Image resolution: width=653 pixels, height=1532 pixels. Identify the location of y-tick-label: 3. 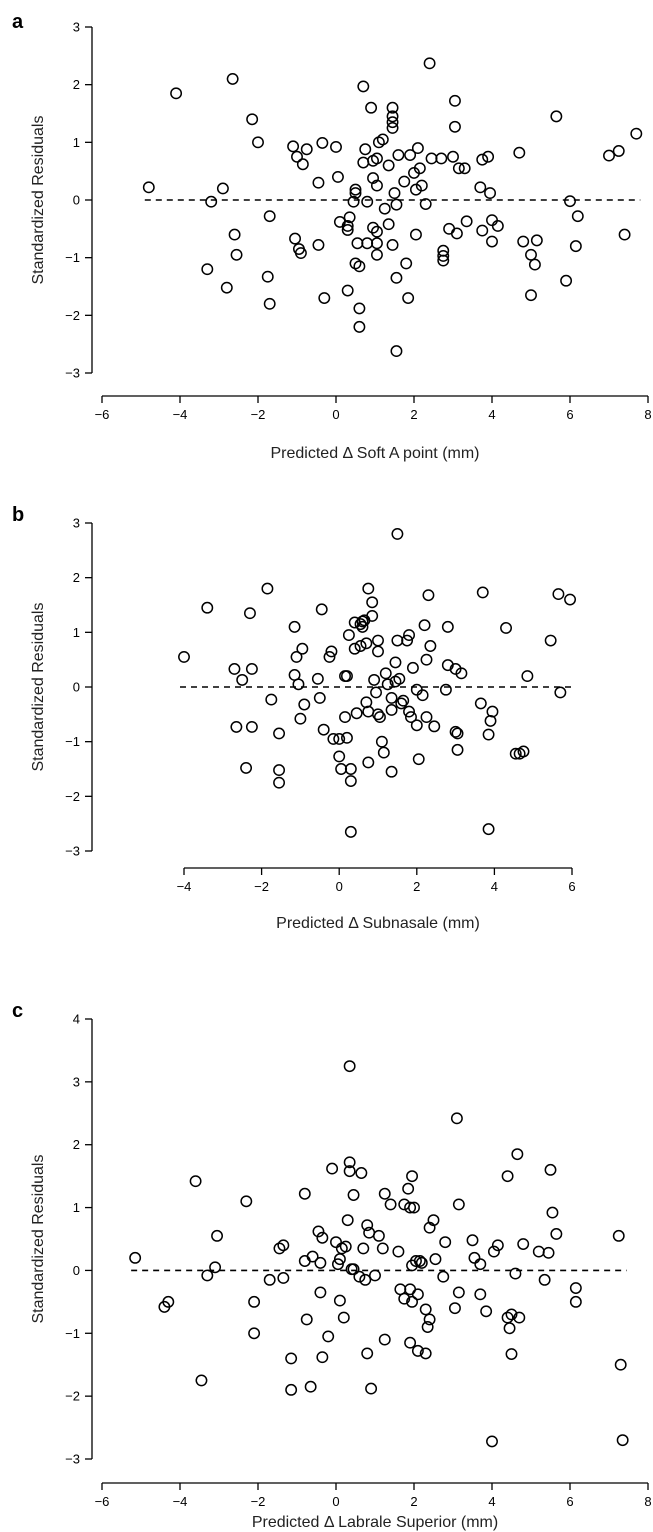
(76, 1081).